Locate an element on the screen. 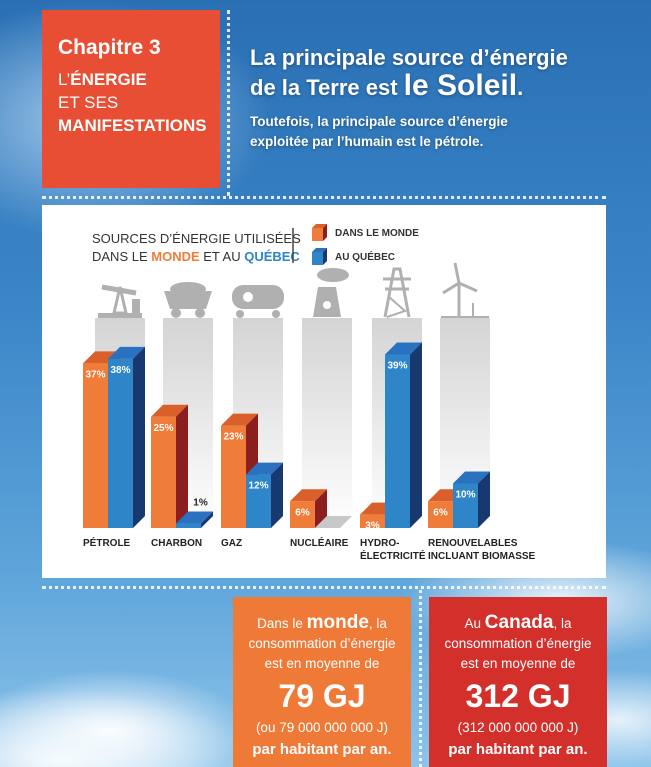 The height and width of the screenshot is (767, 651). chart-title-line1: SOURCES D’ÉNERGIE UTILISÉES is located at coordinates (196, 238).